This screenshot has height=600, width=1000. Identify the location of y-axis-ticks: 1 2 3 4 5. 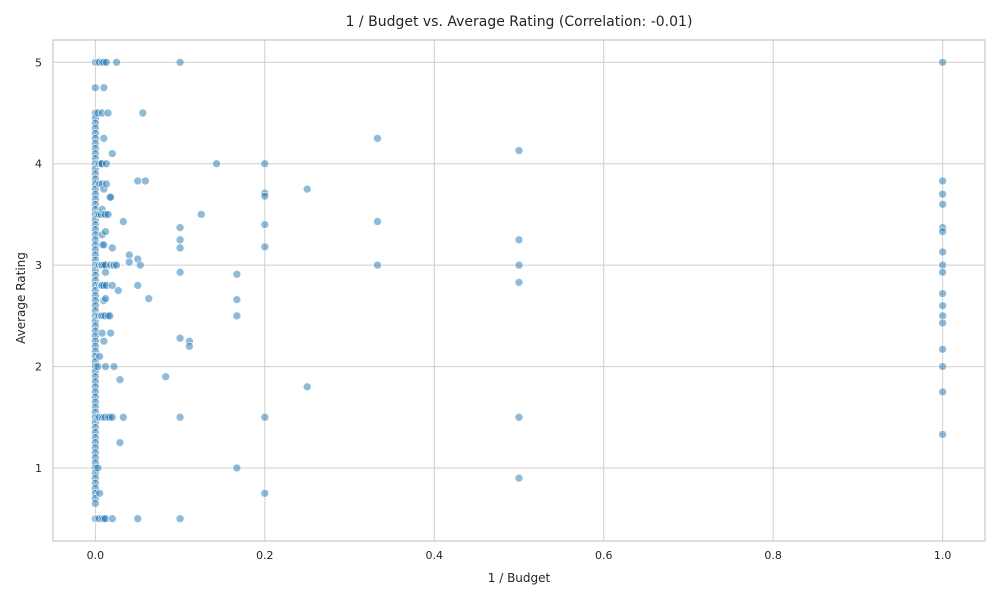
(38, 265).